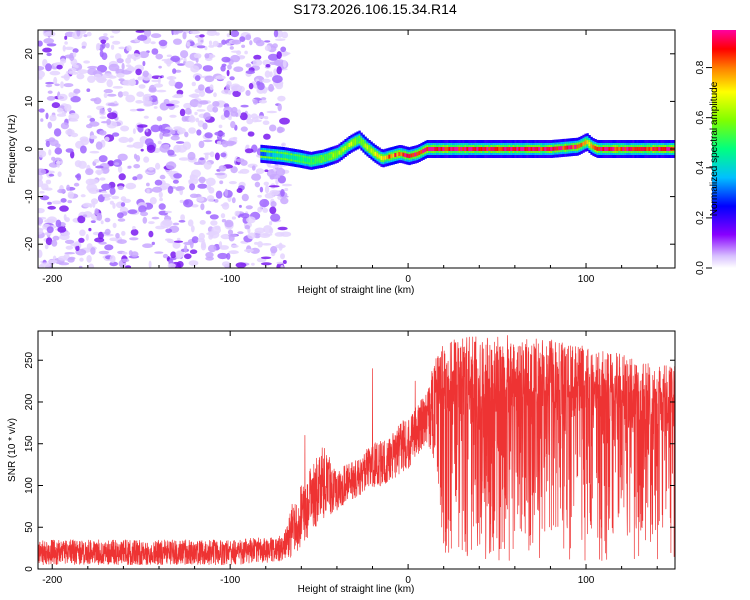  What do you see at coordinates (714, 148) in the screenshot?
I see `colorbar-label: Normalized spectral amplitude` at bounding box center [714, 148].